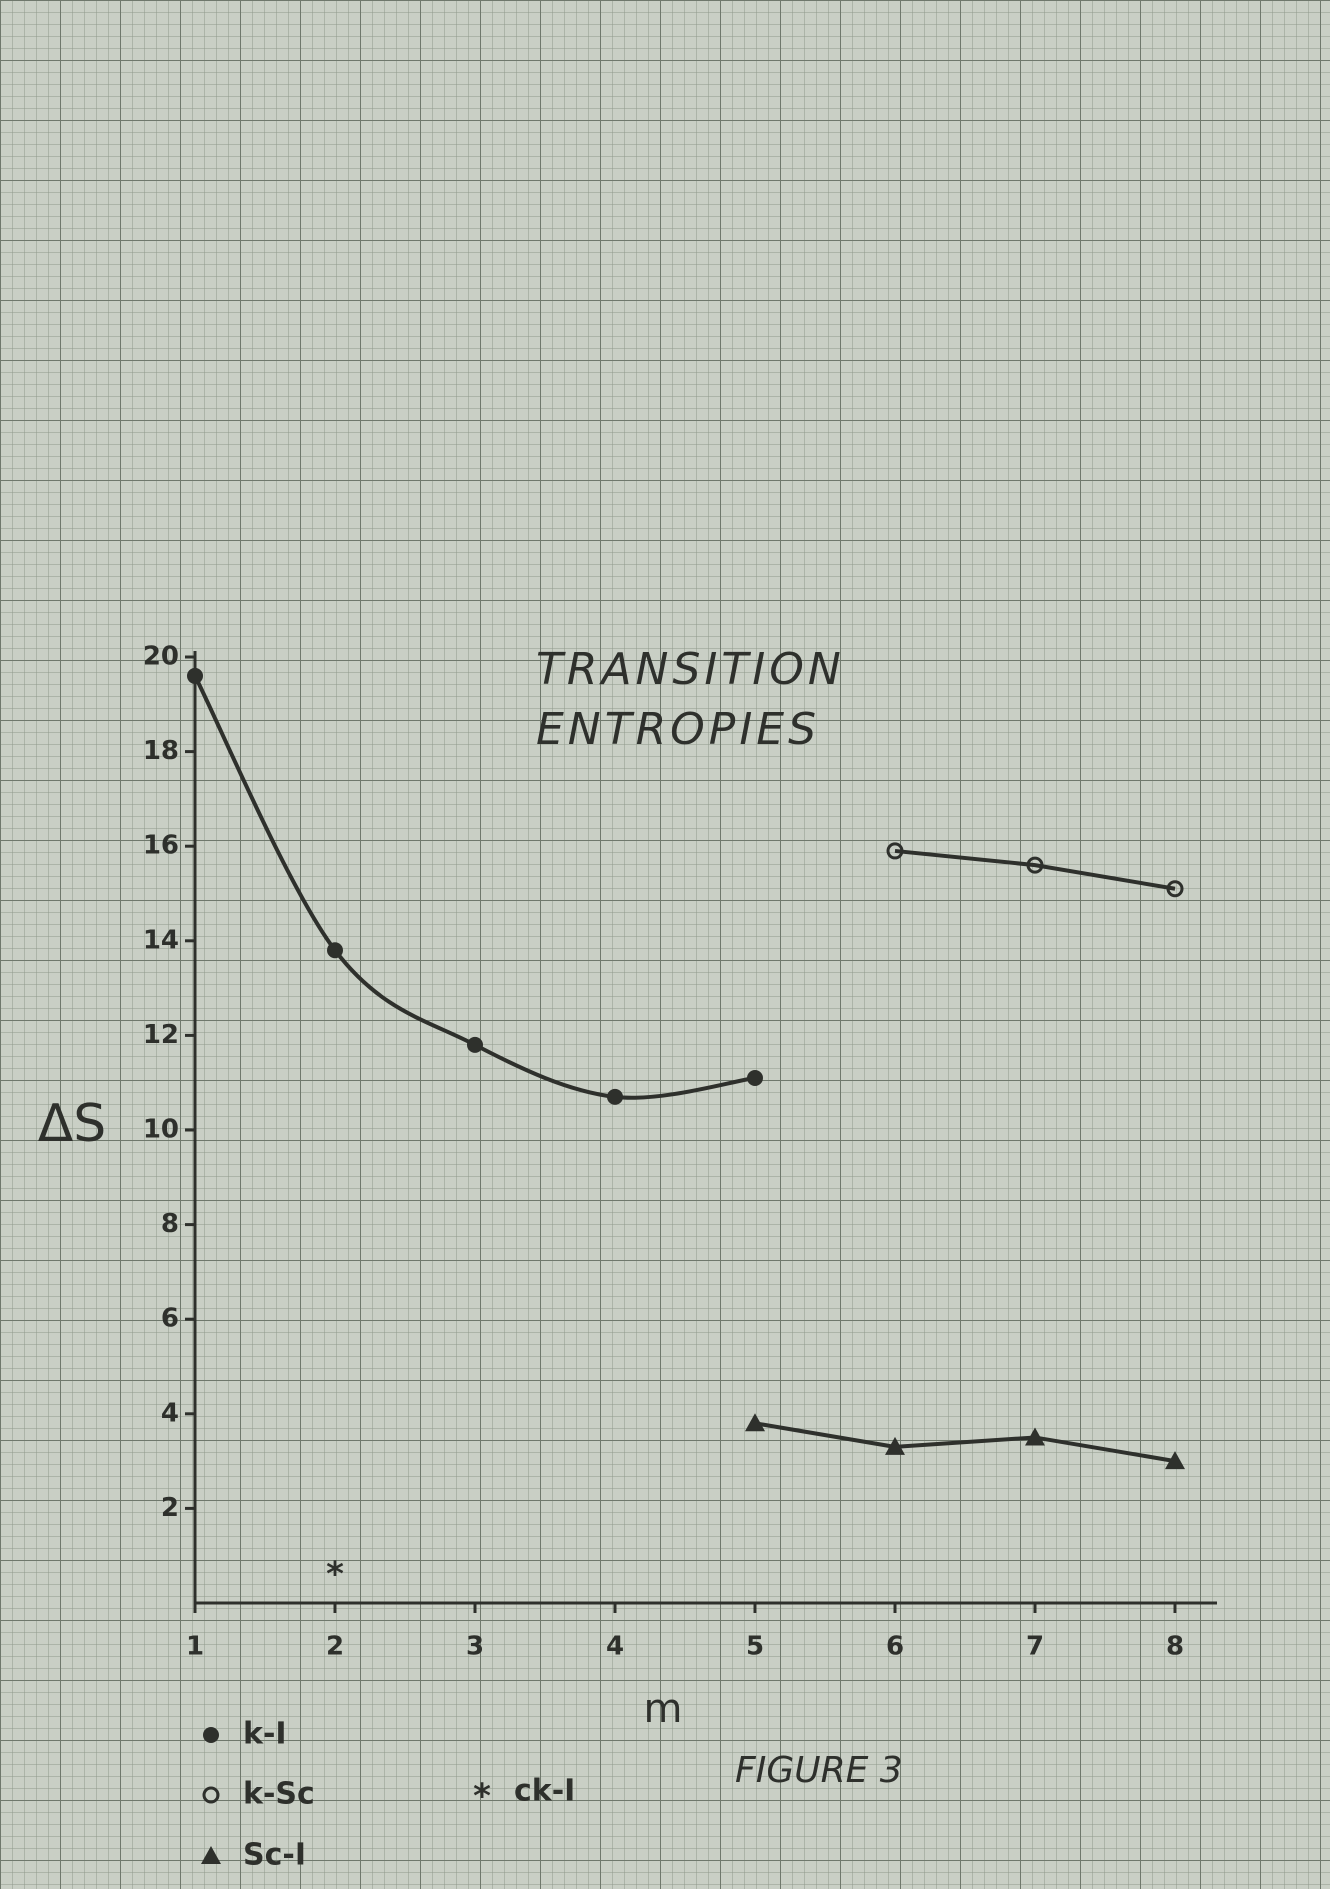 This screenshot has height=1889, width=1330. What do you see at coordinates (161, 1035) in the screenshot?
I see `y-tick-label: 12` at bounding box center [161, 1035].